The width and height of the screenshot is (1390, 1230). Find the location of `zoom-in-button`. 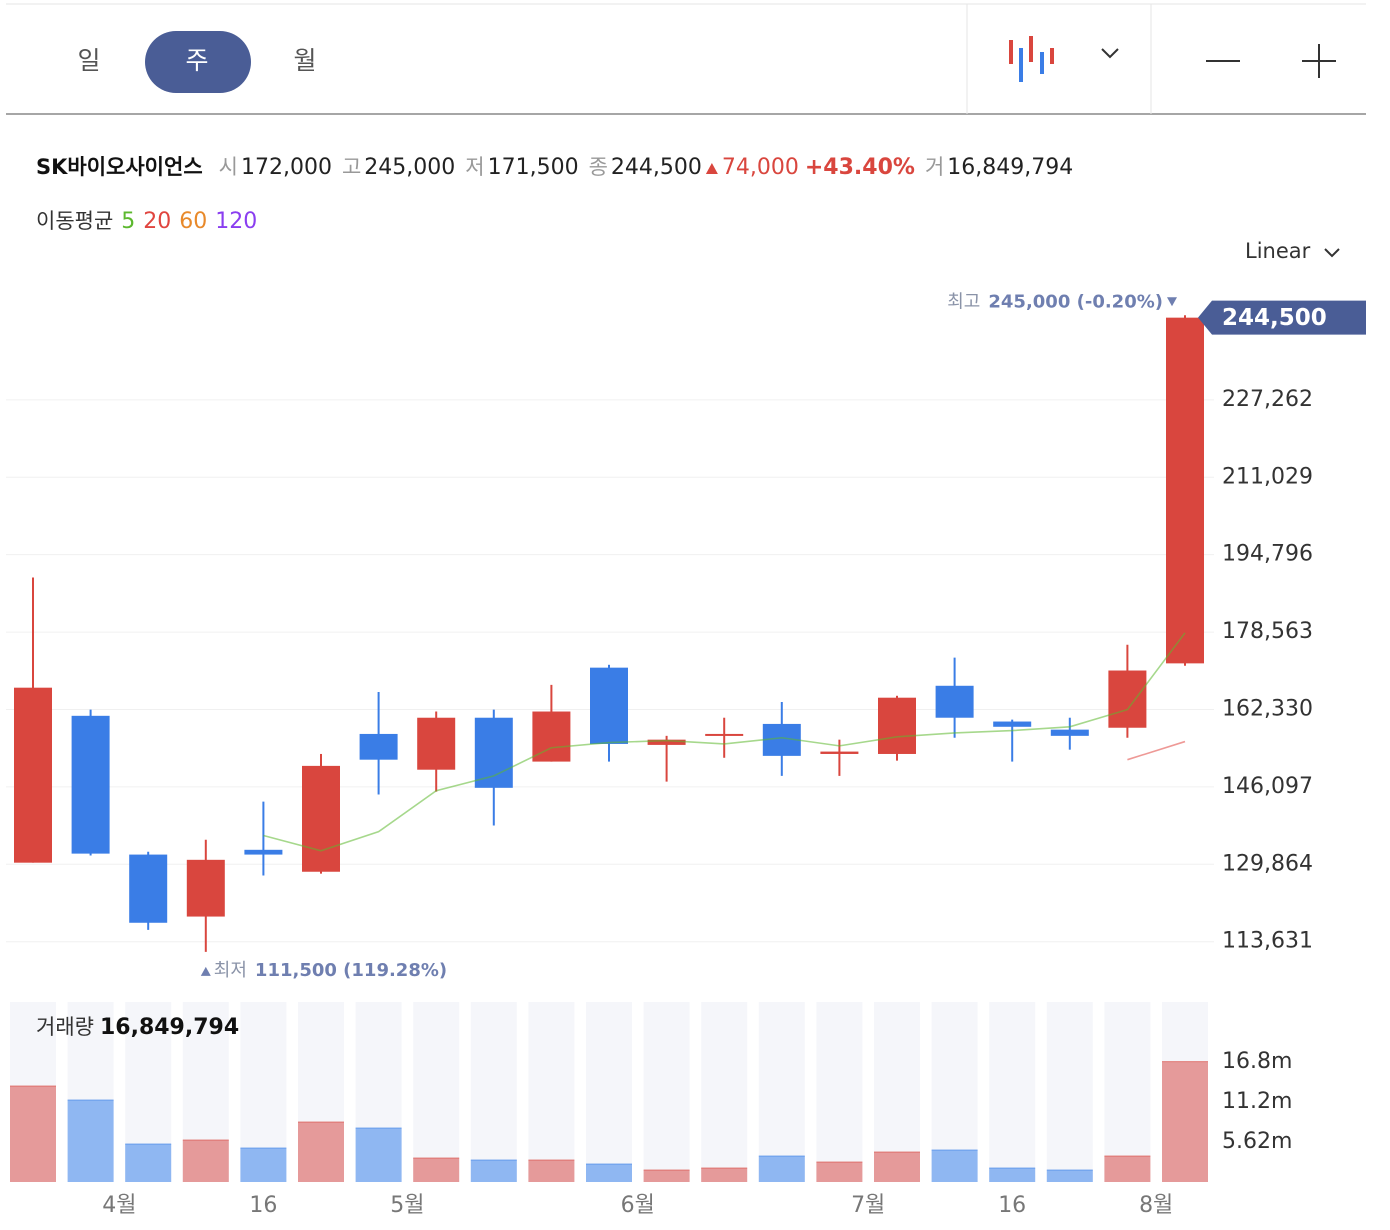

zoom-in-button is located at coordinates (1319, 61).